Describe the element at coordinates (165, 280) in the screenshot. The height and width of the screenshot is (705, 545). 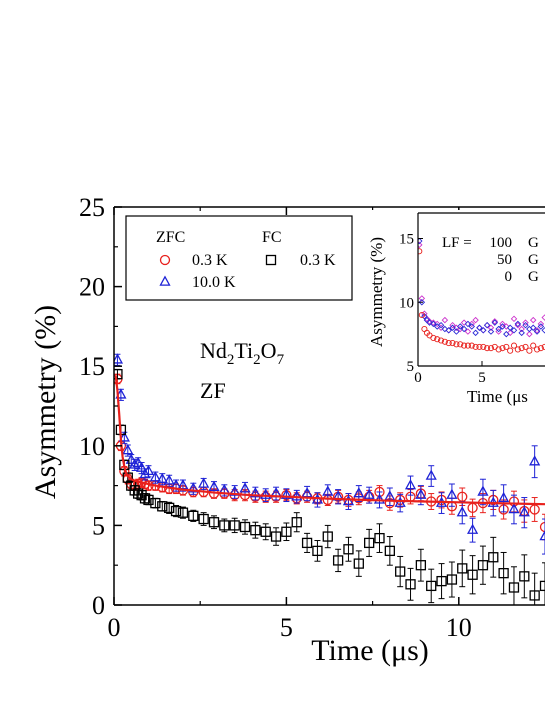
I see `legend-marker-triangle` at that location.